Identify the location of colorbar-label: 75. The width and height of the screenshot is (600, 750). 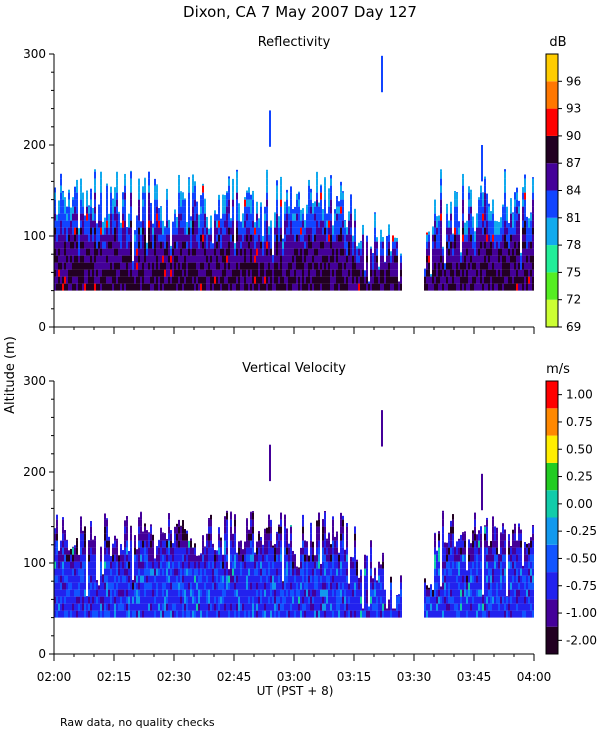
(573, 272).